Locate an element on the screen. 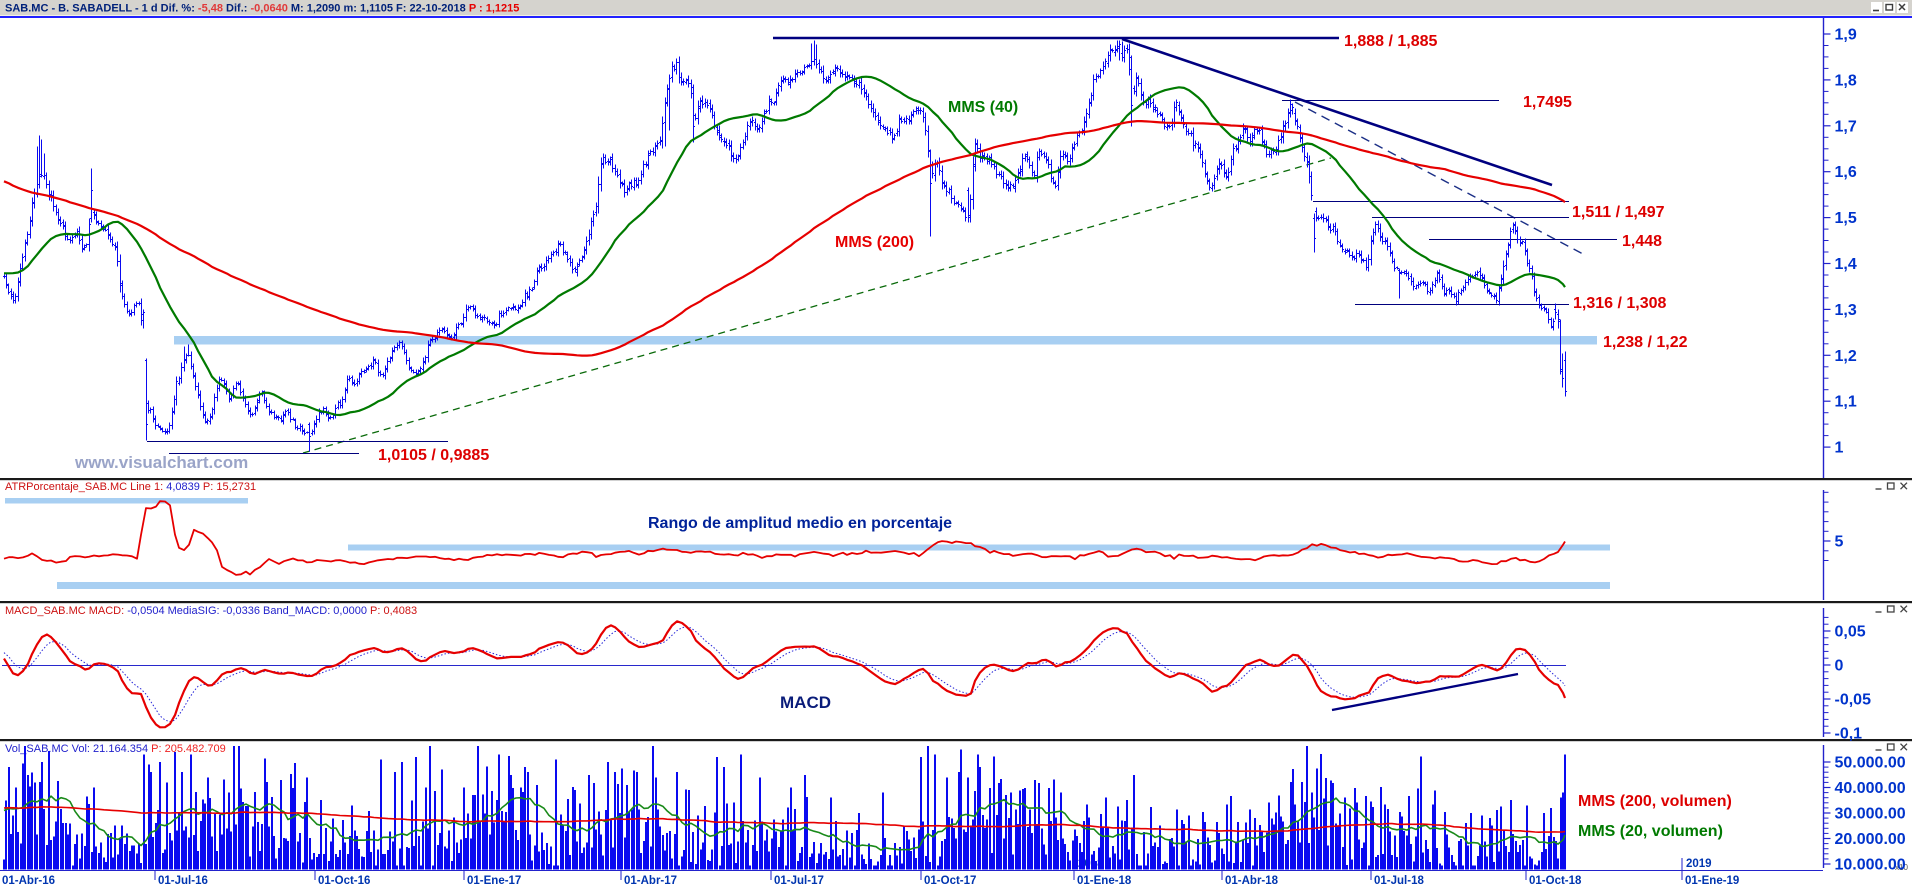 This screenshot has width=1912, height=892. svg-text: MMS (20, volumen) is located at coordinates (1650, 831).